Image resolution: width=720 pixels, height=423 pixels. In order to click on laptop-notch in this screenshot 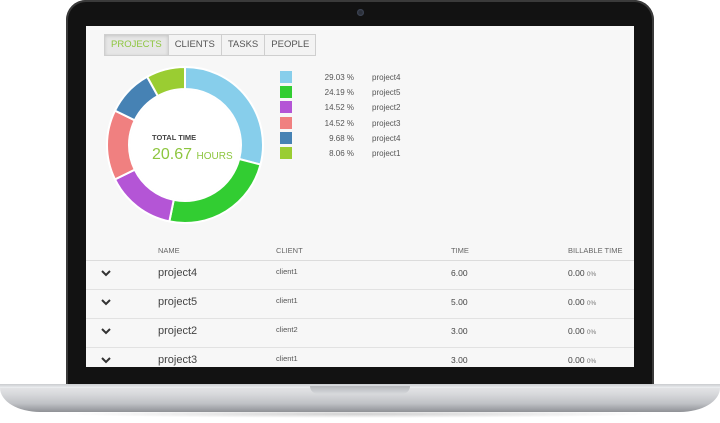, I will do `click(360, 390)`.